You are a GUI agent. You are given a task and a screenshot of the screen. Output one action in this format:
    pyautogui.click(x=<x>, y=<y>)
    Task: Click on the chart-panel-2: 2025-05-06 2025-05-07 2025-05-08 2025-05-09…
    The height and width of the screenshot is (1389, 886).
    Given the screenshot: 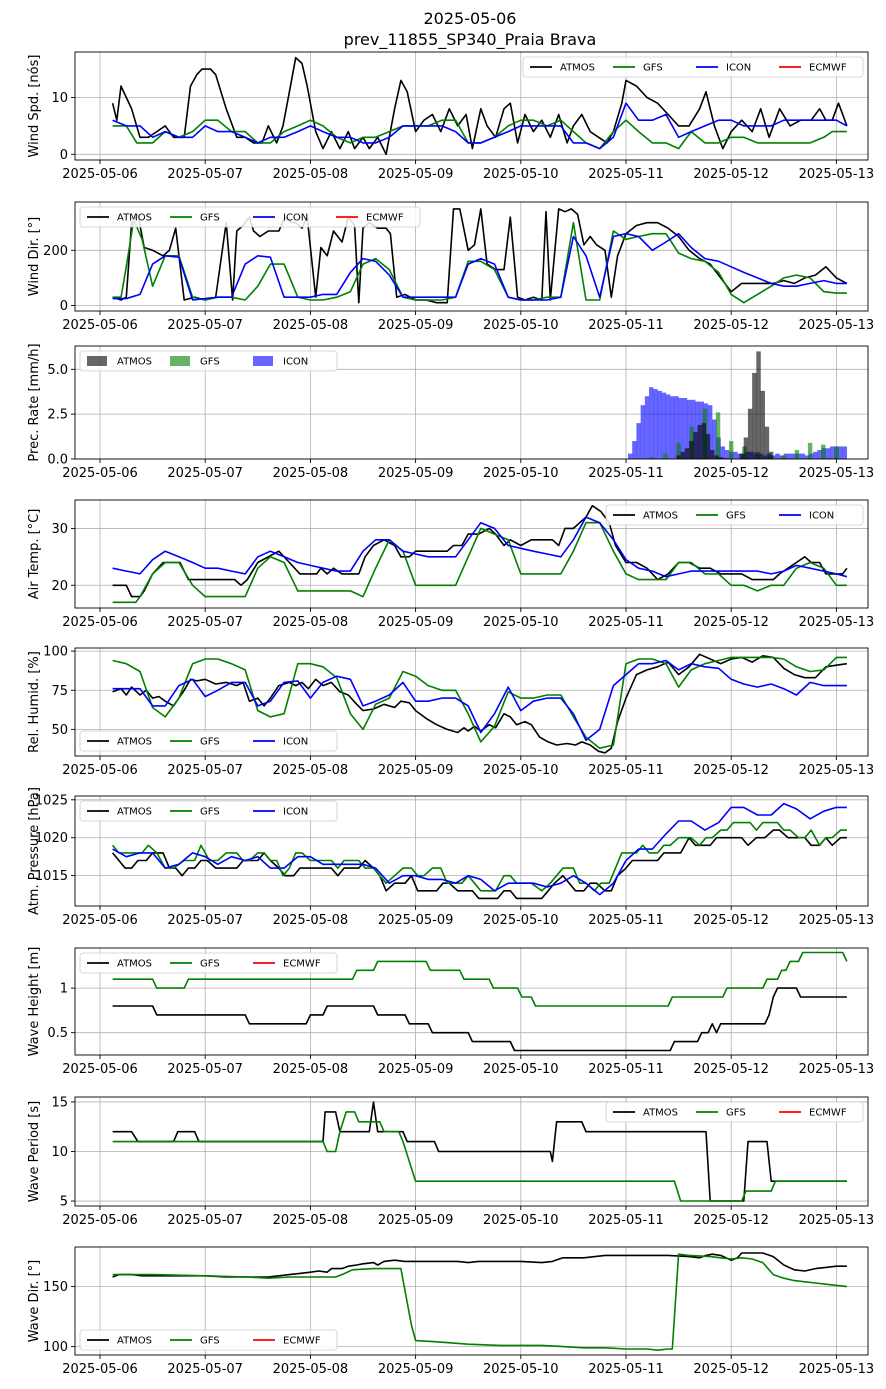 What is the action you would take?
    pyautogui.click(x=450, y=267)
    